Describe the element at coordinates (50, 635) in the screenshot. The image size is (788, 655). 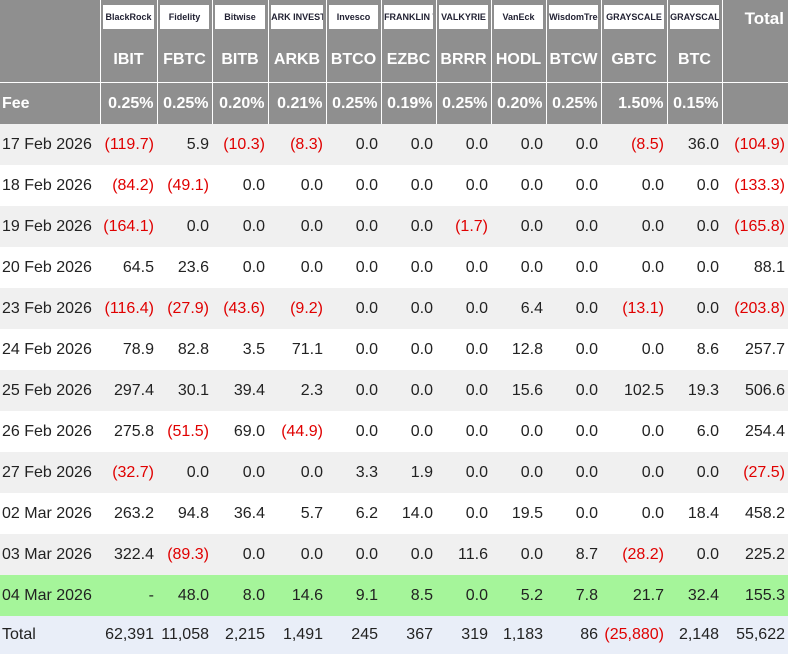
I see `total-label: Total` at that location.